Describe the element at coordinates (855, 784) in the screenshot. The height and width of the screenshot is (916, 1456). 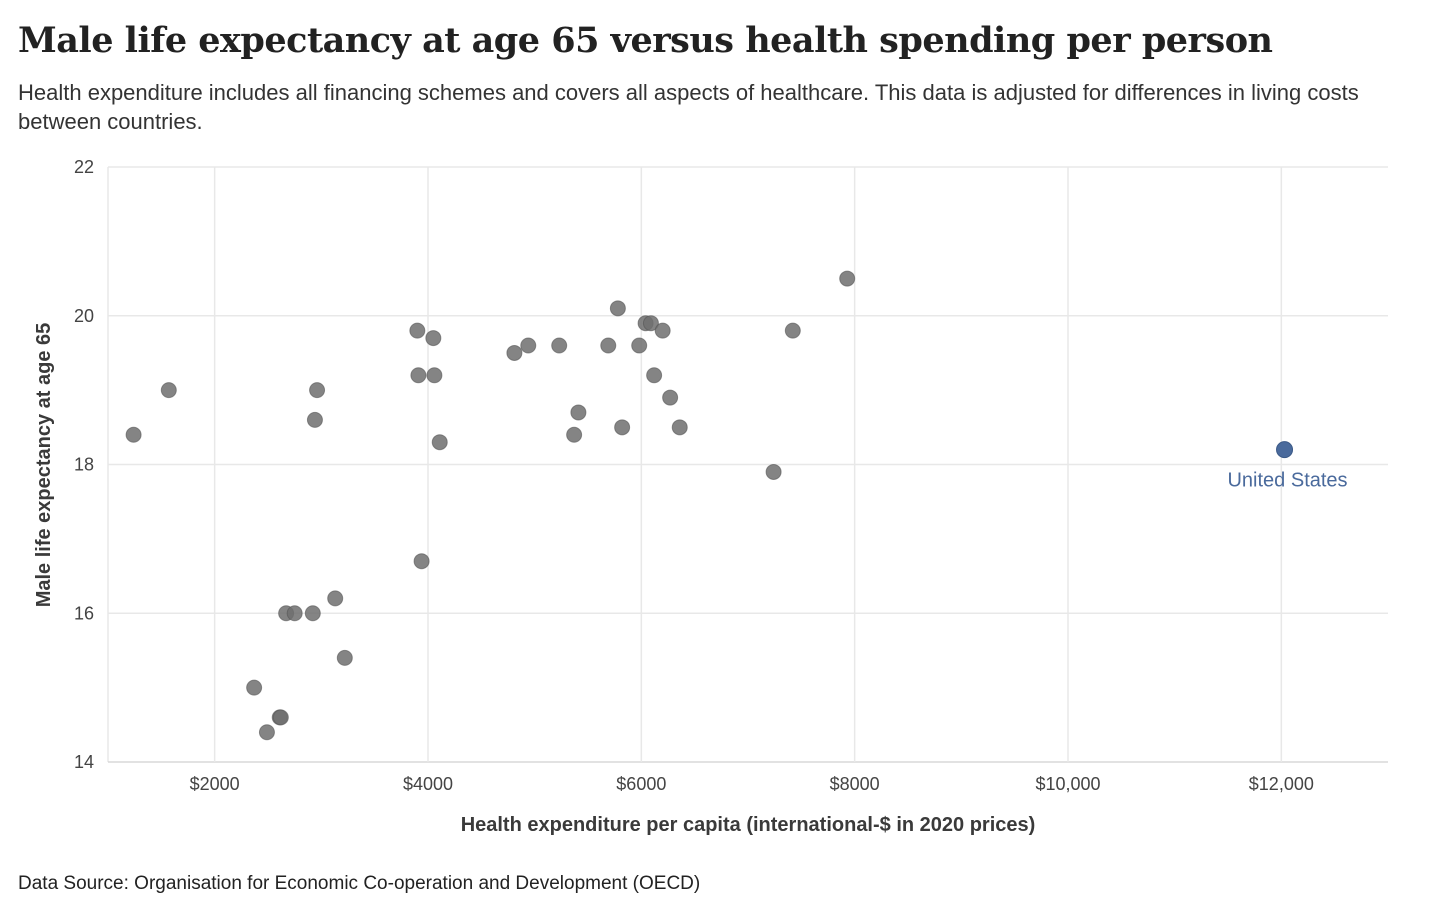
I see `x-tick-label: $8000` at that location.